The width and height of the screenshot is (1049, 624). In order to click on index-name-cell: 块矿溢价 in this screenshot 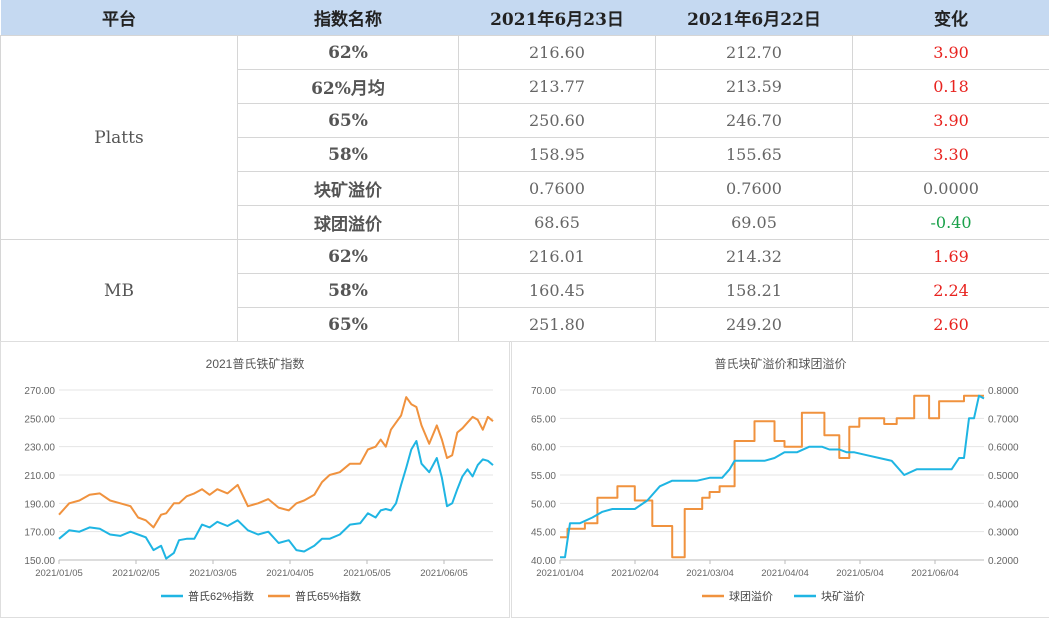, I will do `click(348, 188)`.